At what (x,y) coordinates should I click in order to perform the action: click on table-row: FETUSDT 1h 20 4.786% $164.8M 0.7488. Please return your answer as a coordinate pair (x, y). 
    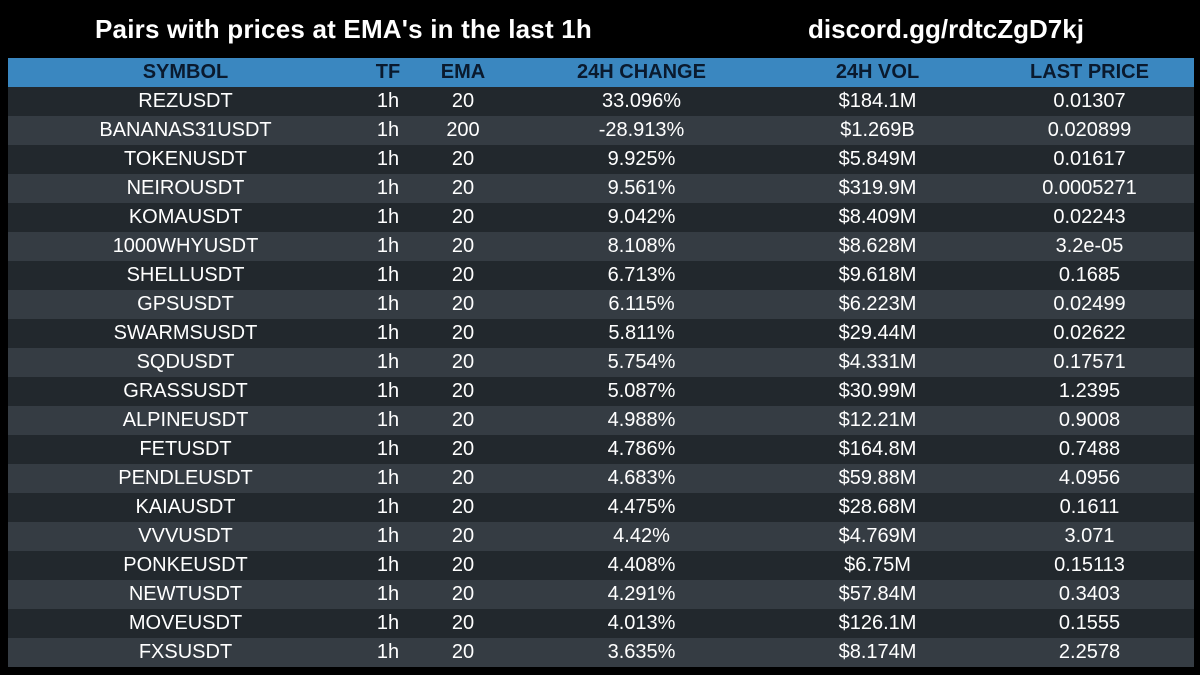
    Looking at the image, I should click on (601, 449).